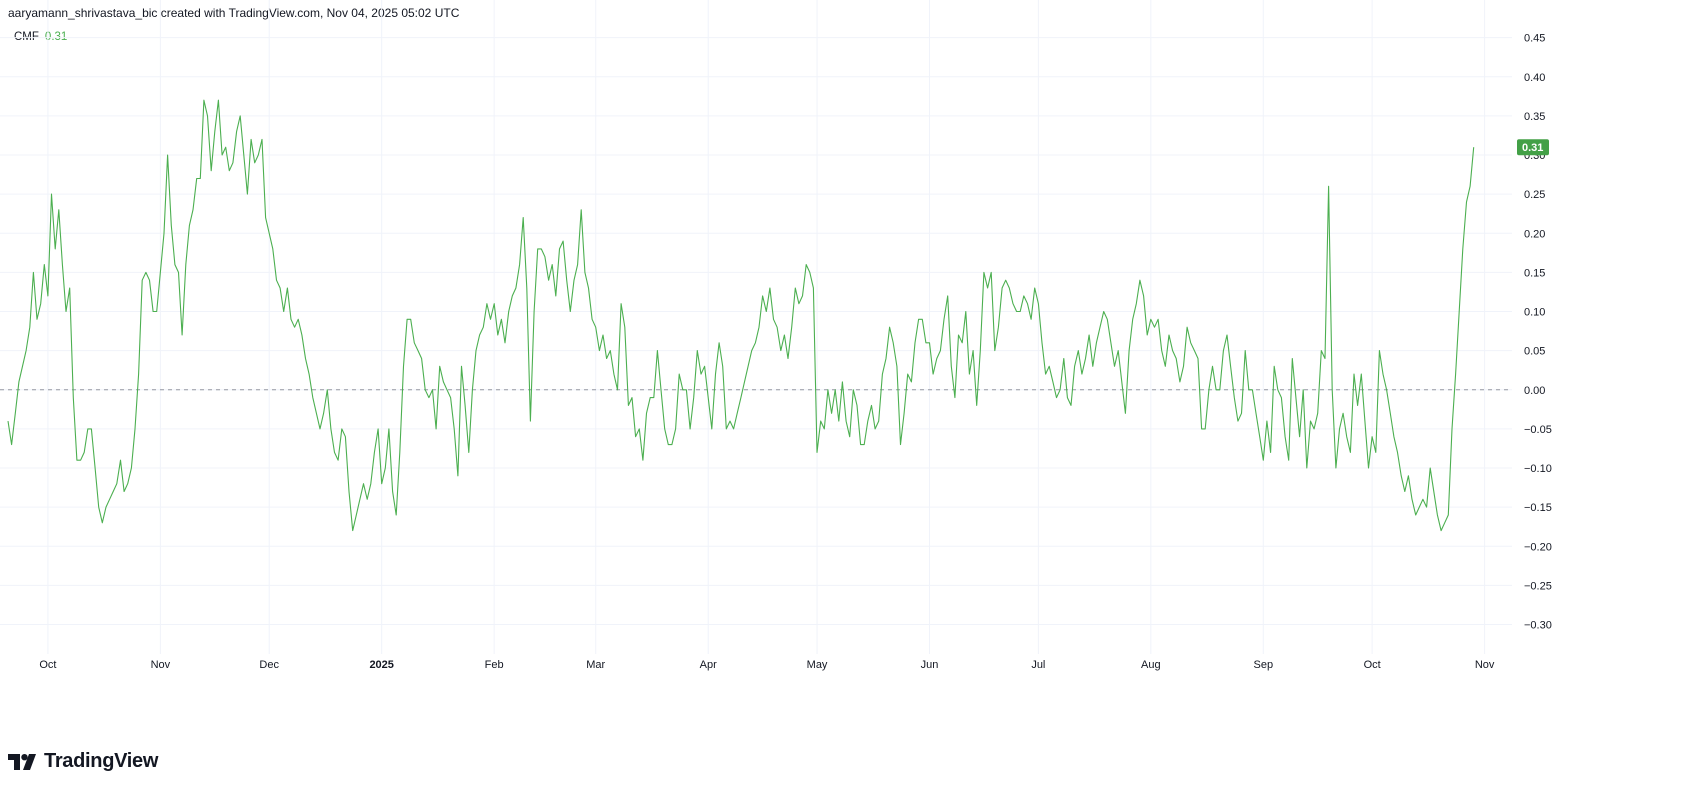 This screenshot has width=1697, height=787. I want to click on last-value-badge: 0.31, so click(1533, 147).